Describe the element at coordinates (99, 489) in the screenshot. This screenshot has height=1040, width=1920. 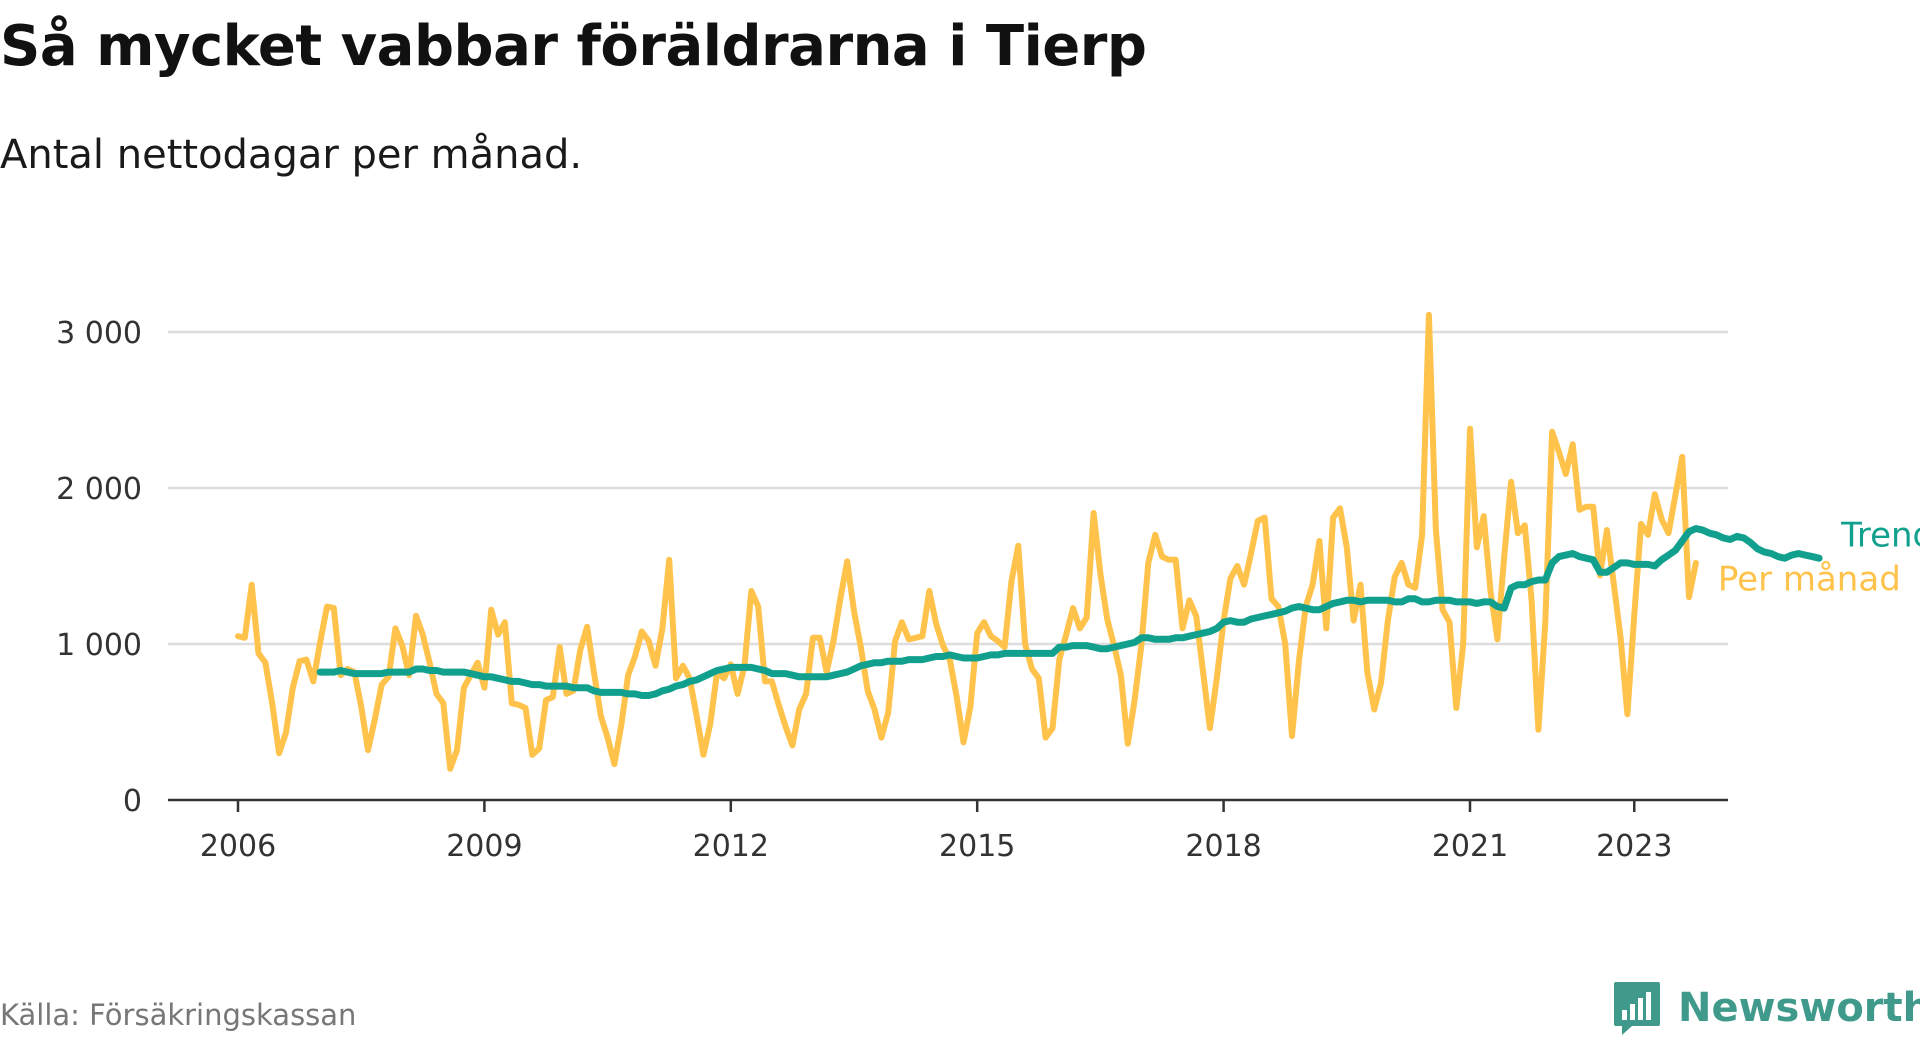
I see `y-tick-label: 2 000` at that location.